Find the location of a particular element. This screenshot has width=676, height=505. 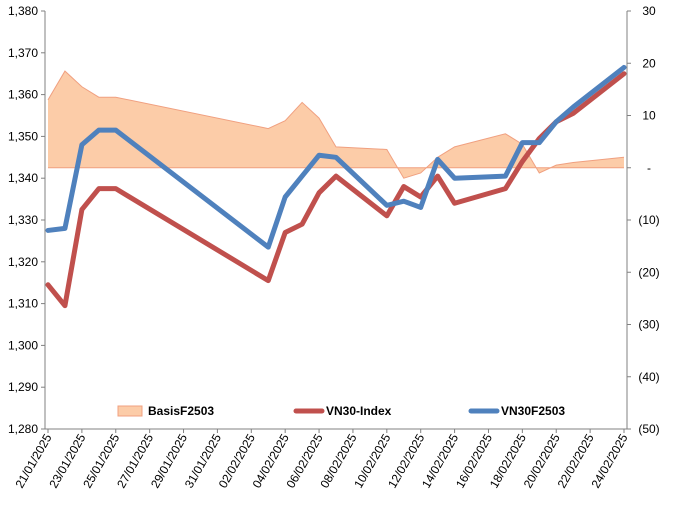

y-left-tick-label: 1,320 is located at coordinates (23, 262).